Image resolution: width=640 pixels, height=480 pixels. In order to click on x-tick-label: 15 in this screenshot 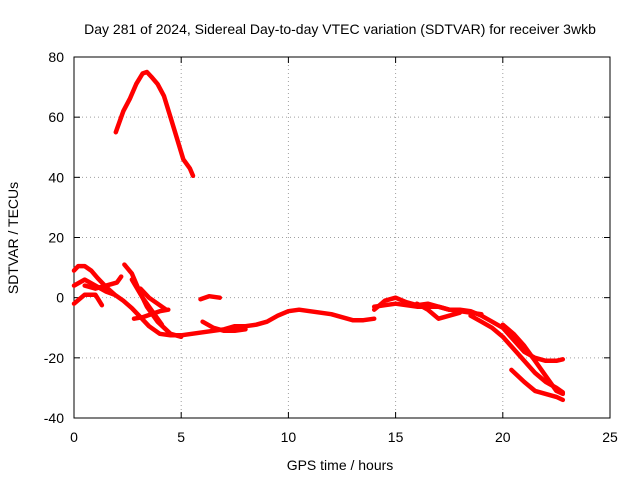, I will do `click(396, 437)`.